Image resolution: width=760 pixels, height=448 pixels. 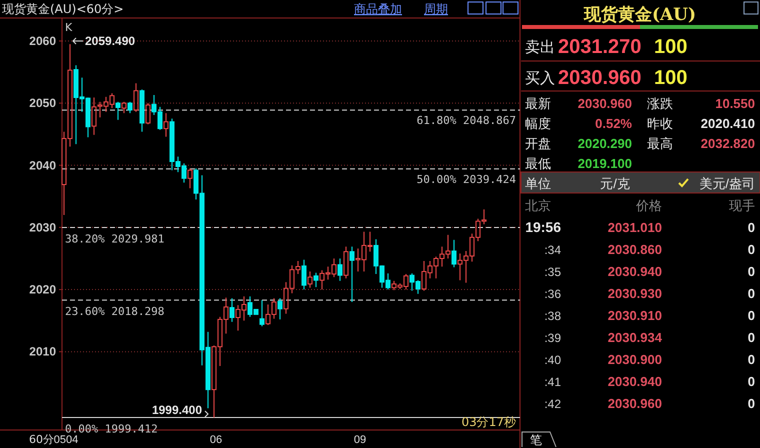 I want to click on text: 2032.820, so click(x=727, y=143).